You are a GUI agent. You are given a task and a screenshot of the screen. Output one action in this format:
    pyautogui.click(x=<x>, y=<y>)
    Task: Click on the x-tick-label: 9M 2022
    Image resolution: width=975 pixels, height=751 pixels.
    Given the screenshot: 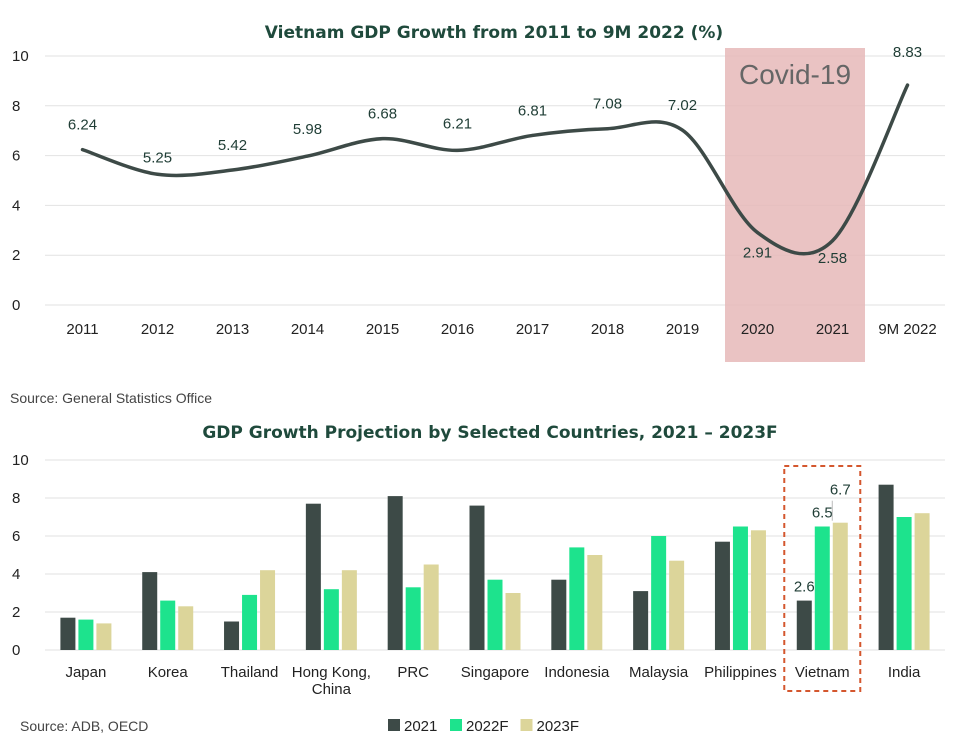 What is the action you would take?
    pyautogui.click(x=907, y=329)
    